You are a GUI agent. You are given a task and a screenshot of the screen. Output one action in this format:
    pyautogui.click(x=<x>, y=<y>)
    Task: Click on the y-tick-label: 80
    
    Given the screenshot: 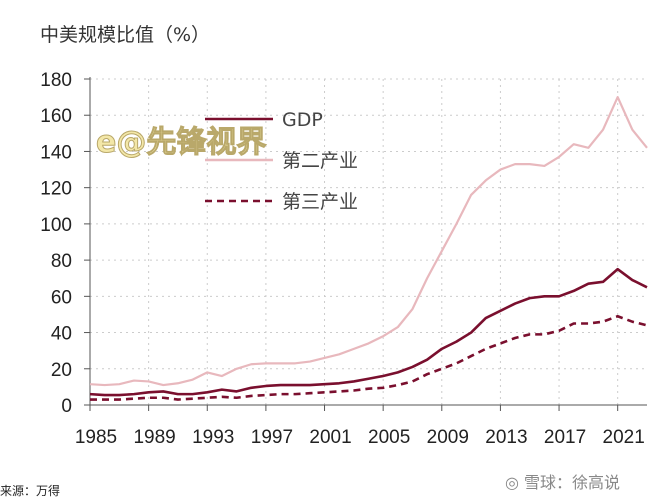 What is the action you would take?
    pyautogui.click(x=61, y=261)
    